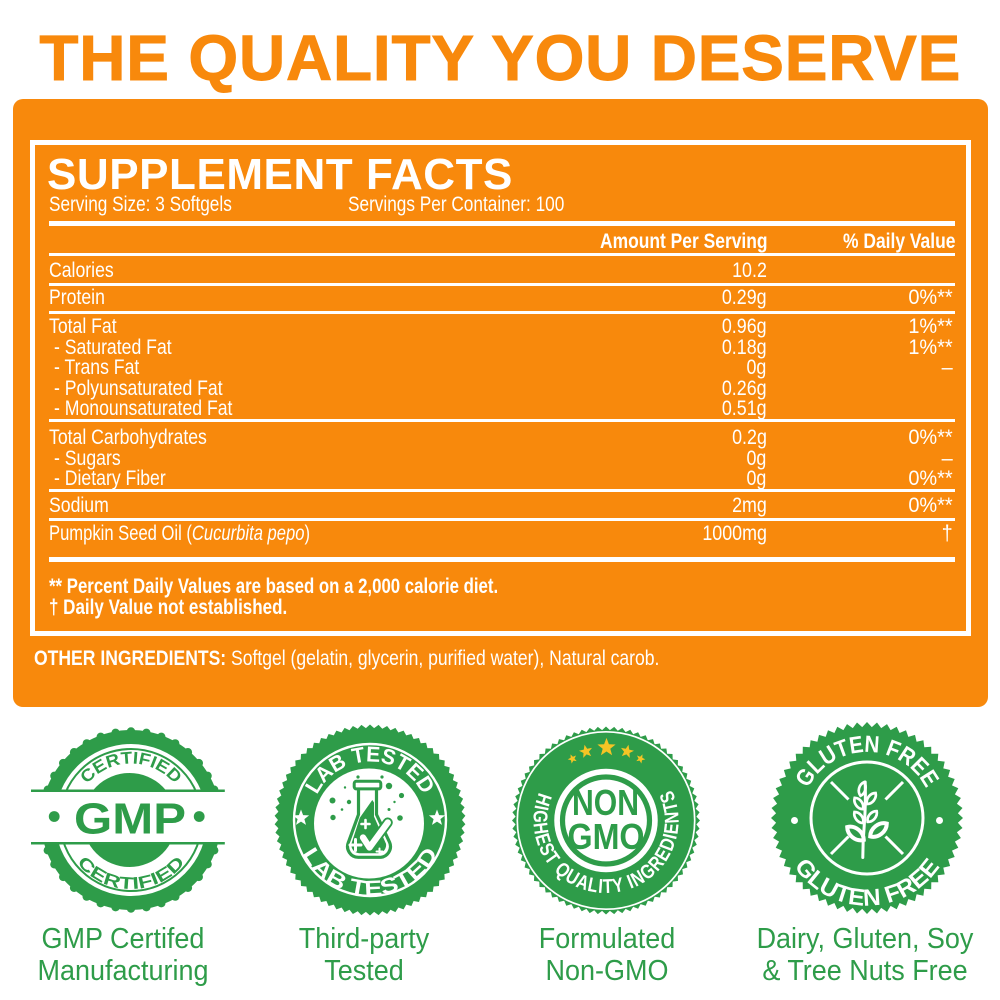 The width and height of the screenshot is (1000, 1000). I want to click on svg-text: NON, so click(605, 802).